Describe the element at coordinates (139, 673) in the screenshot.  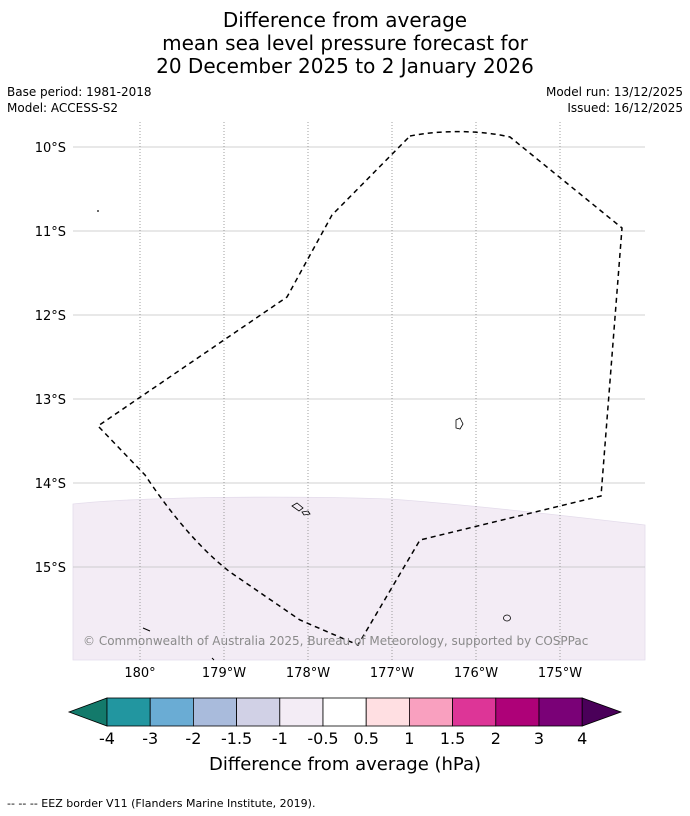
I see `lon-label: 180°` at that location.